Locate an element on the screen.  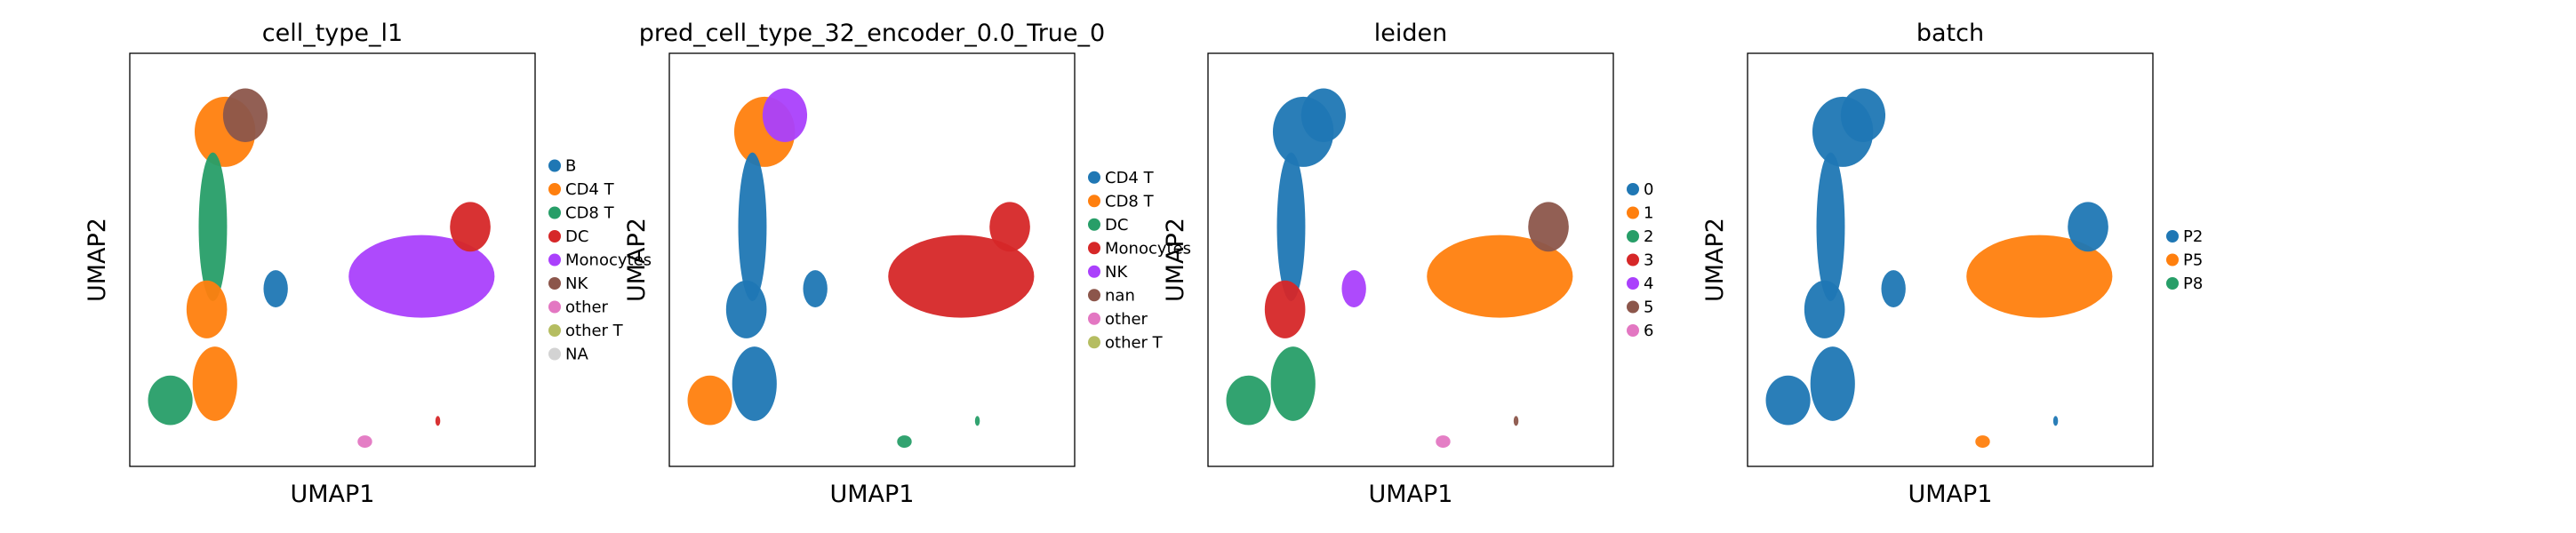
legend-label: B is located at coordinates (570, 166).